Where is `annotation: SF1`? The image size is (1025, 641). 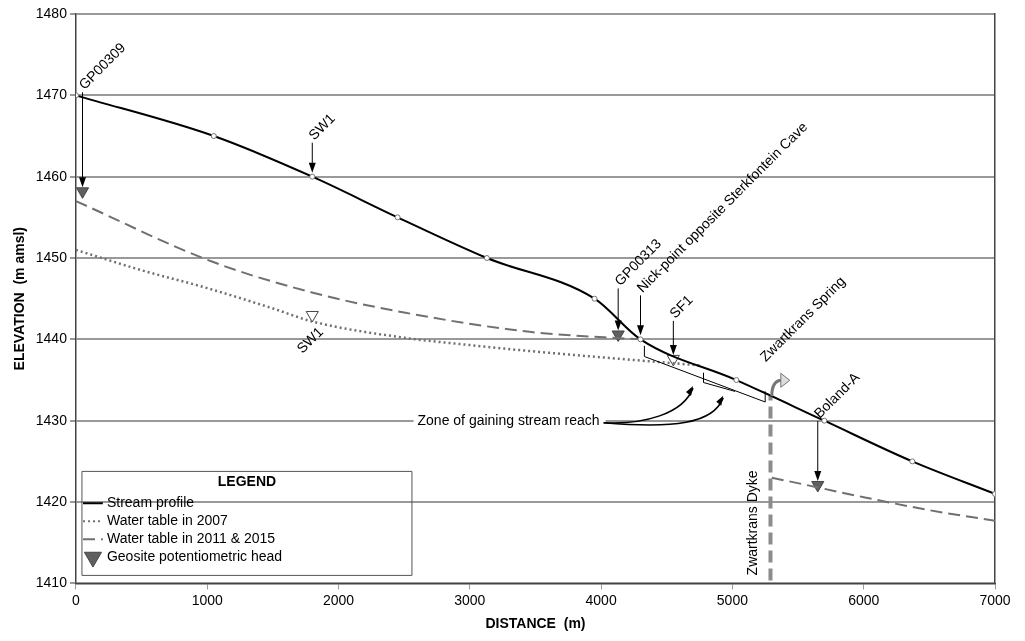 annotation: SF1 is located at coordinates (681, 306).